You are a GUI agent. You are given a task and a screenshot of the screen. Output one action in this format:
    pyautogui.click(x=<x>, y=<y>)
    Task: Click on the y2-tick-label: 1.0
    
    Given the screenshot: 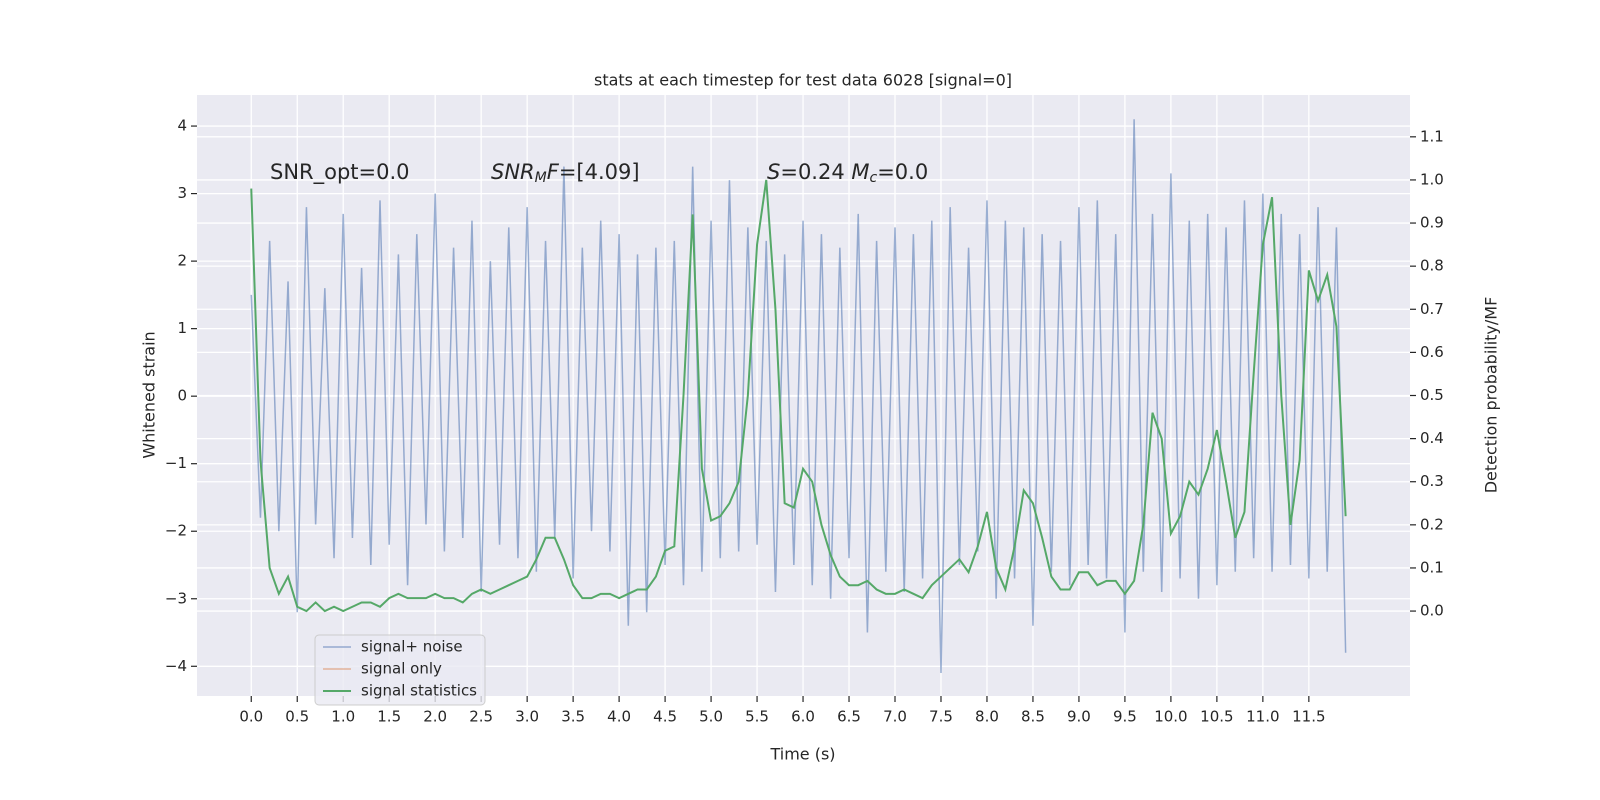 What is the action you would take?
    pyautogui.click(x=1432, y=179)
    